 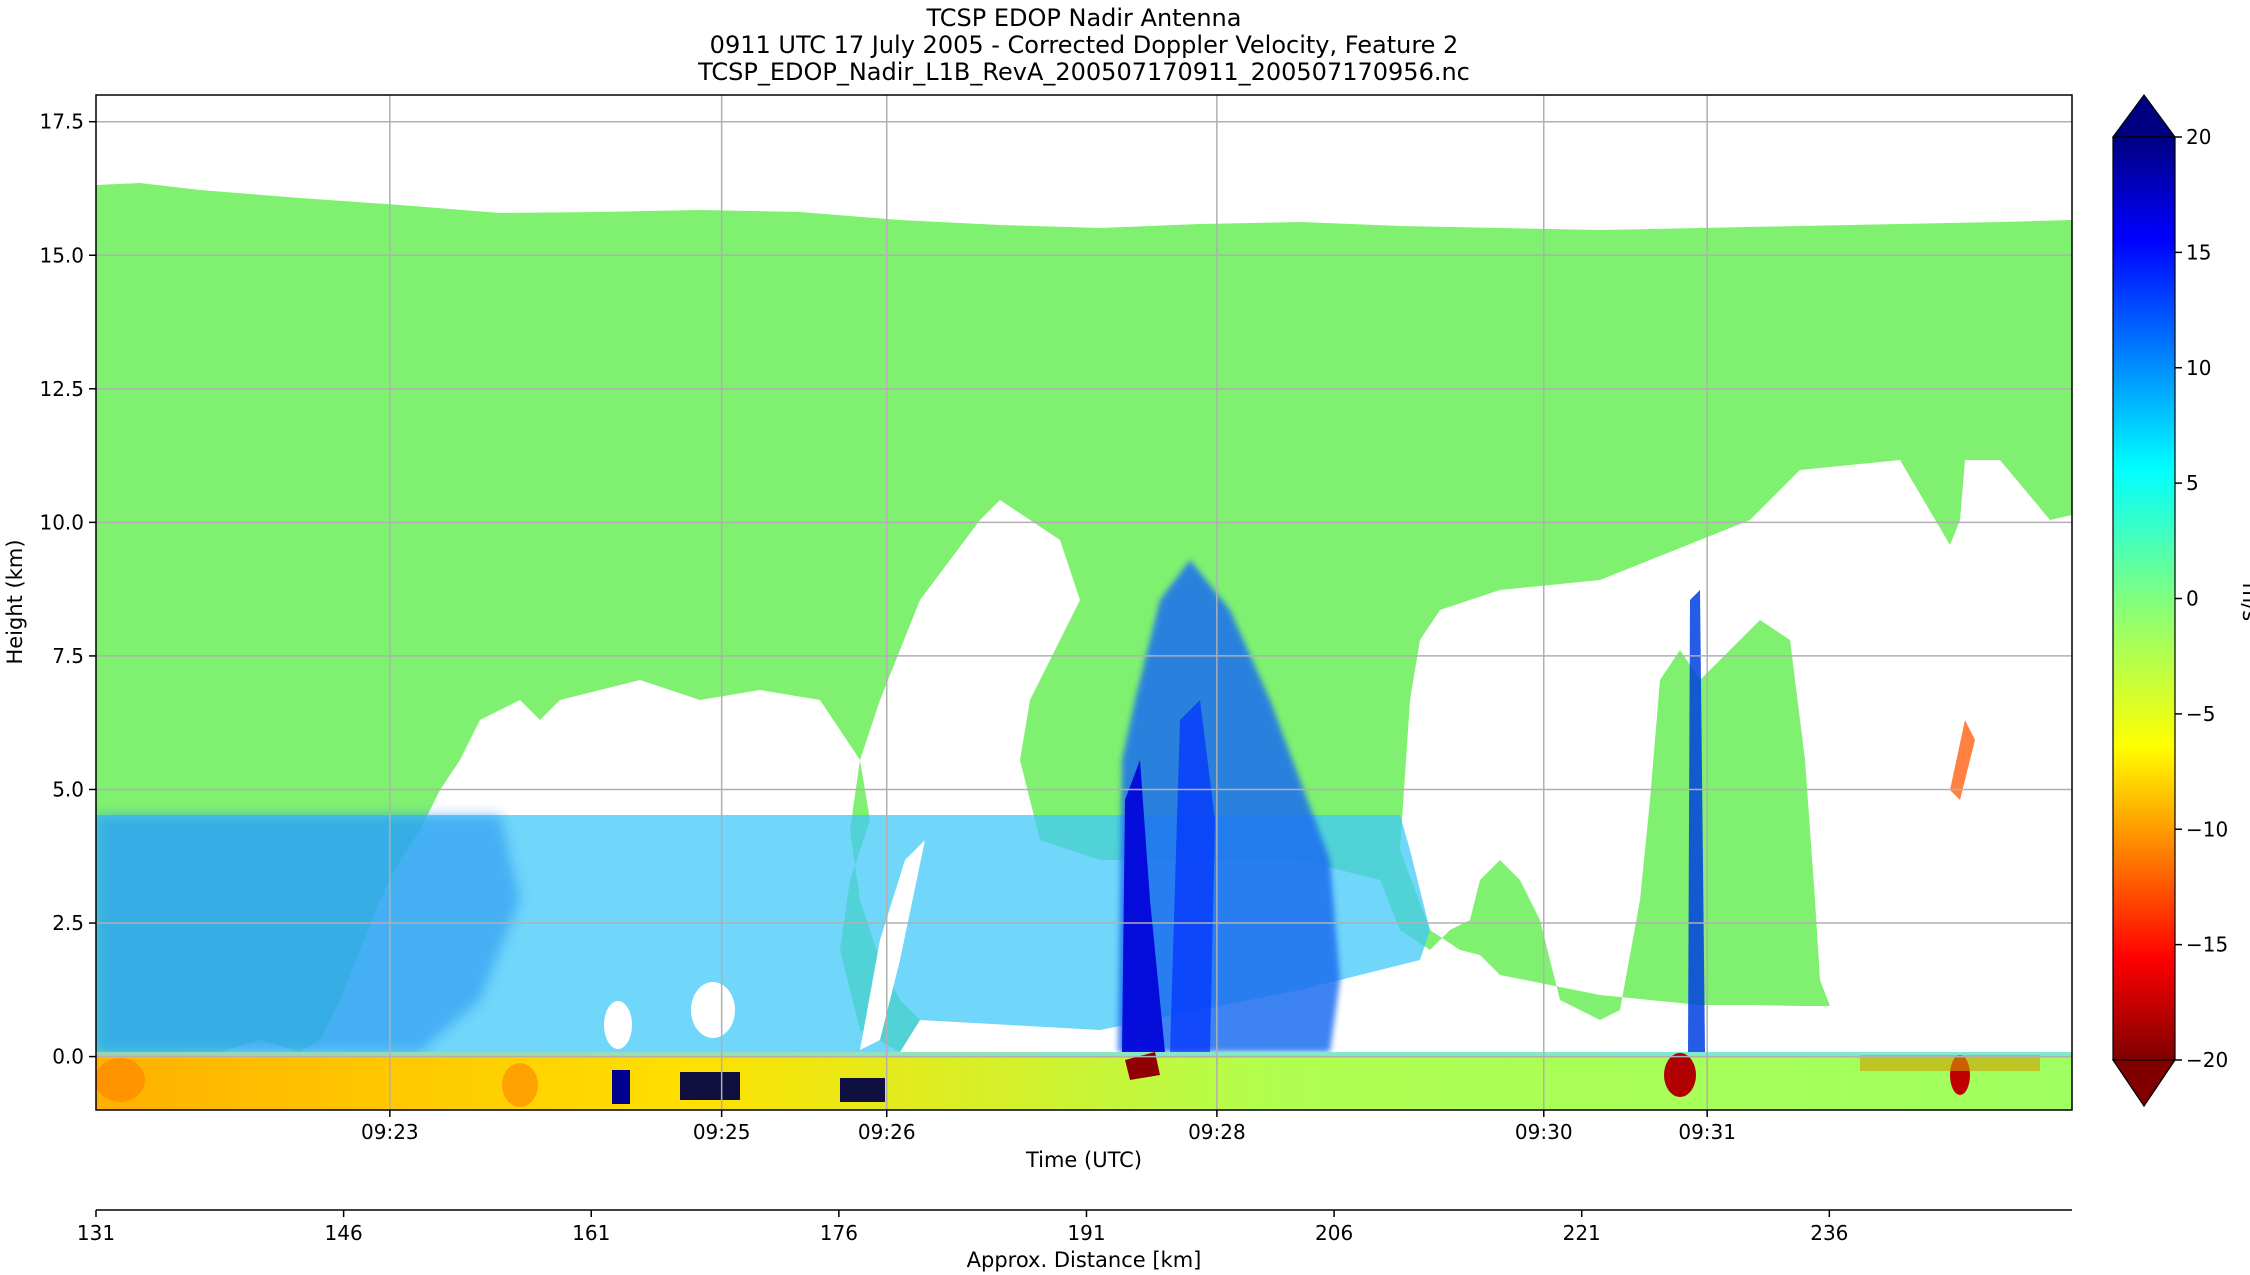 What do you see at coordinates (1707, 1132) in the screenshot?
I see `time-tick-label: 09:31` at bounding box center [1707, 1132].